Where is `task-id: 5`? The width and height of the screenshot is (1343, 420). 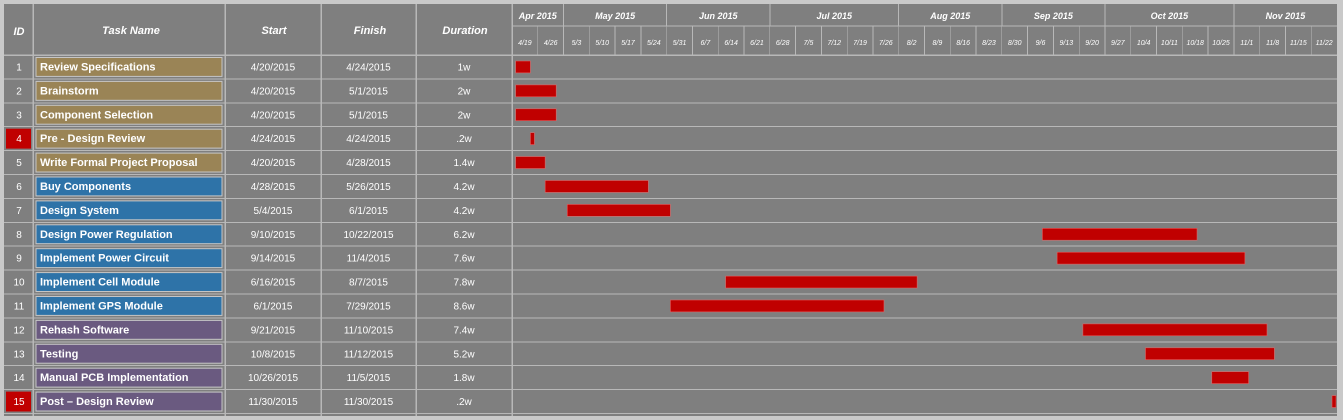 task-id: 5 is located at coordinates (19, 163).